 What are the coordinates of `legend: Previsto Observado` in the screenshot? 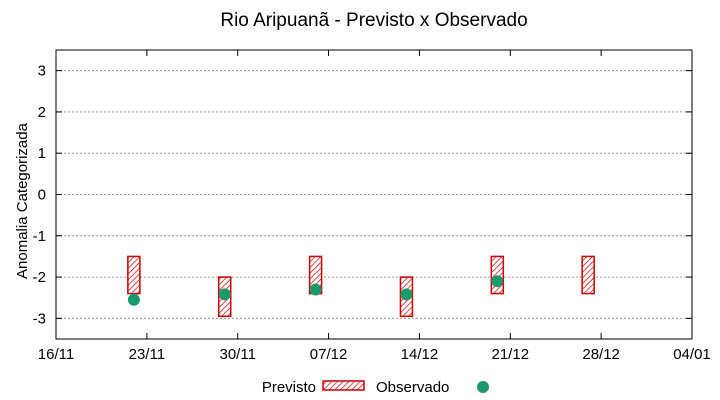 It's located at (375, 387).